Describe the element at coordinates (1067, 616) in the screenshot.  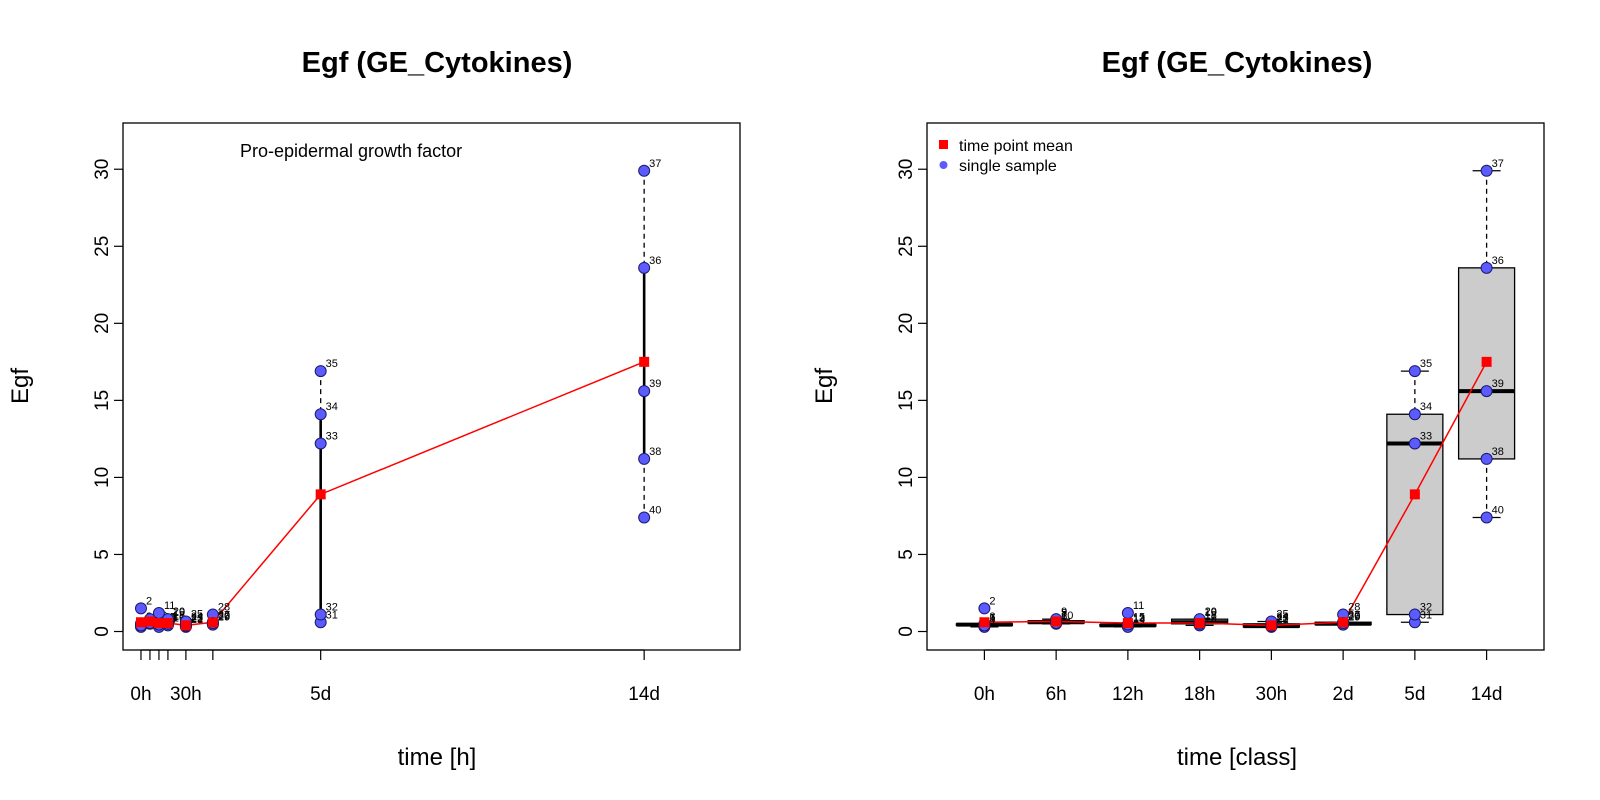
I see `sample-id-label: 10` at that location.